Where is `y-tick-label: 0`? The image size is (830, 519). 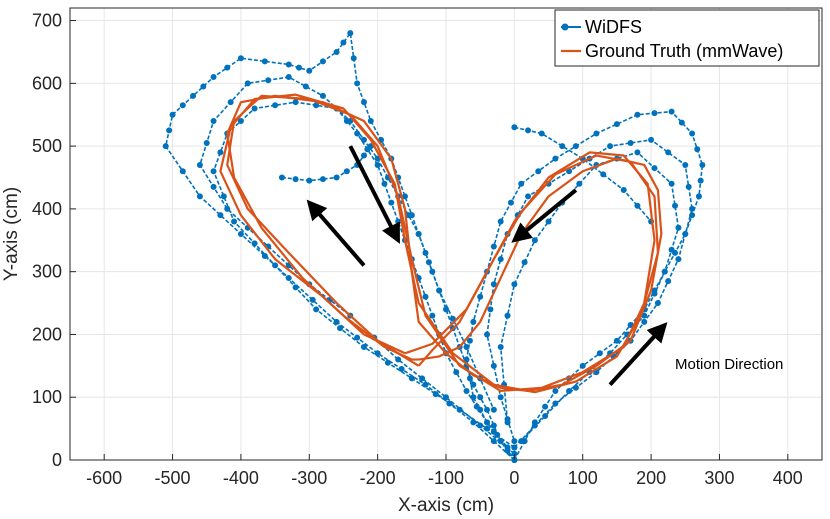
y-tick-label: 0 is located at coordinates (57, 460).